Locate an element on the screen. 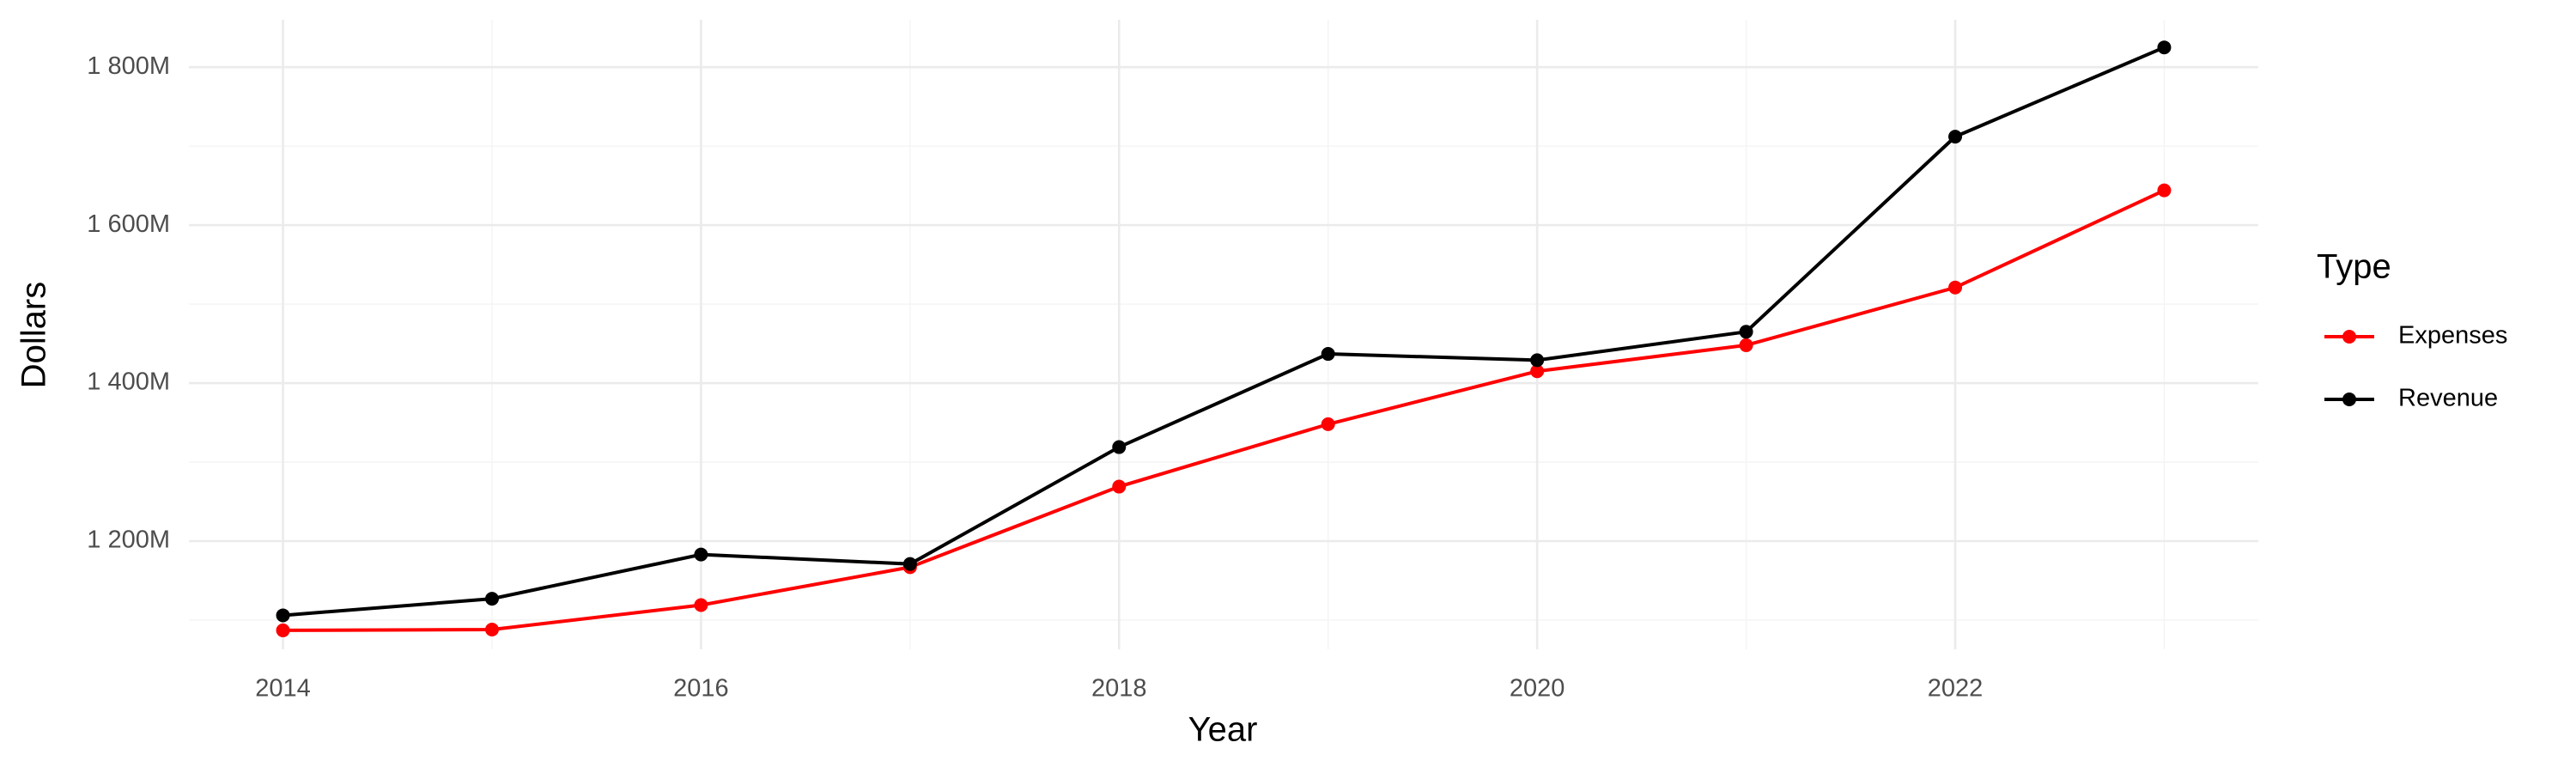  y-axis-title: Dollars is located at coordinates (34, 335).